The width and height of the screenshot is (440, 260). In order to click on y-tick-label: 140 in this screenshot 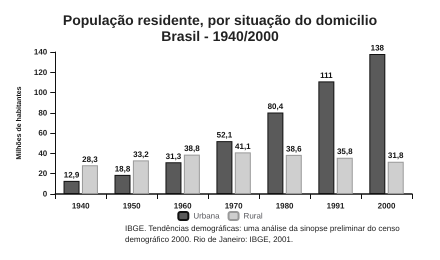, I will do `click(41, 52)`.